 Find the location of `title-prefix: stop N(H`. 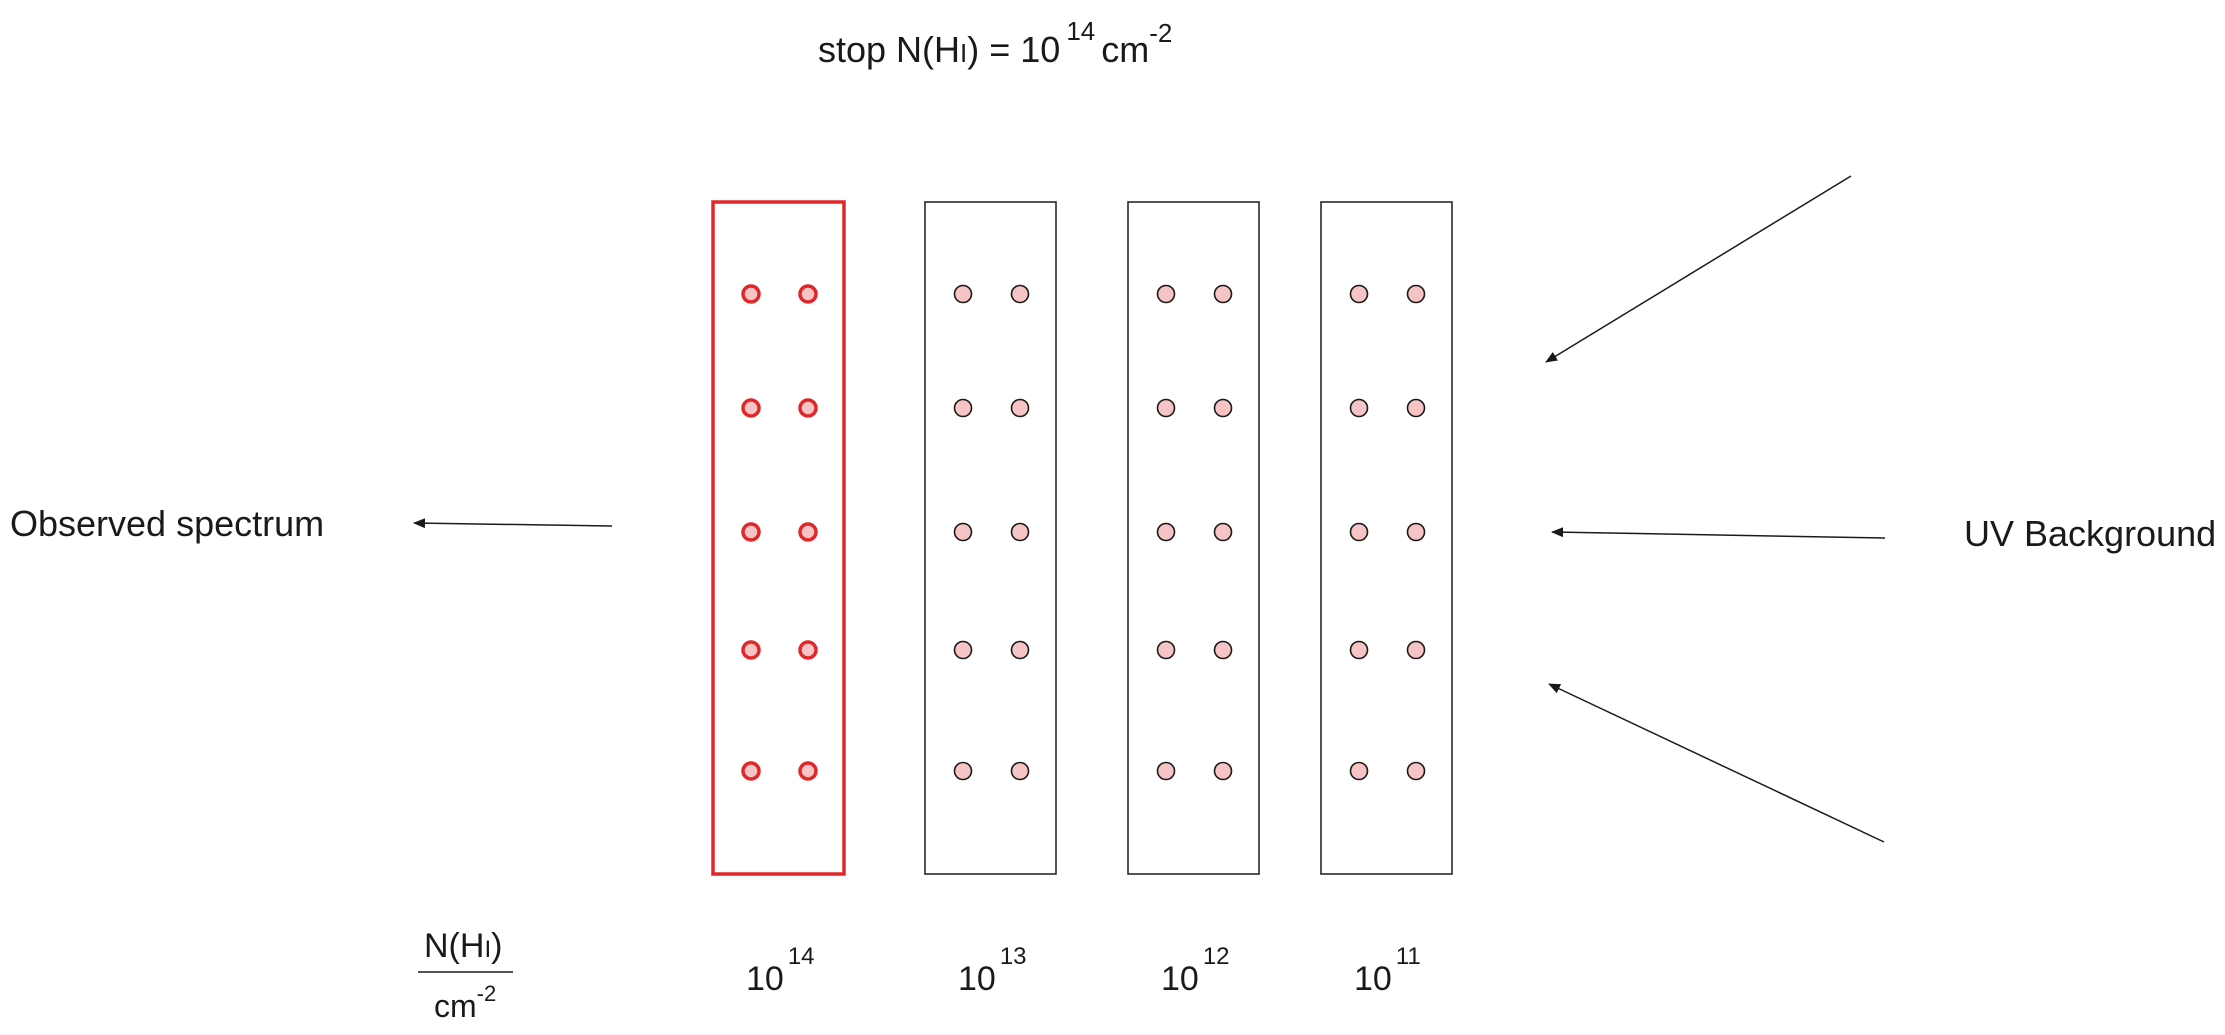

title-prefix: stop N(H is located at coordinates (889, 49).